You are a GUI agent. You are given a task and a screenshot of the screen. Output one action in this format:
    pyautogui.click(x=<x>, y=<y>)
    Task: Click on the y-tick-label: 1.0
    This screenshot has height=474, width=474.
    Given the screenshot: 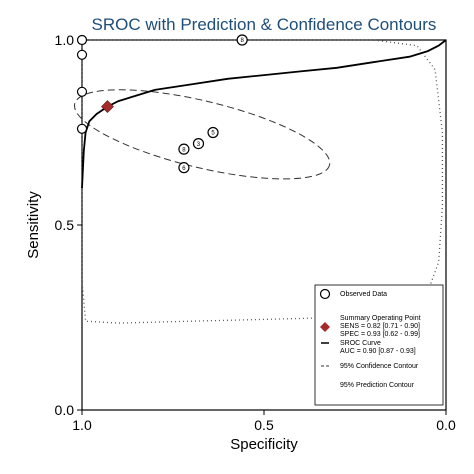 What is the action you would take?
    pyautogui.click(x=65, y=40)
    